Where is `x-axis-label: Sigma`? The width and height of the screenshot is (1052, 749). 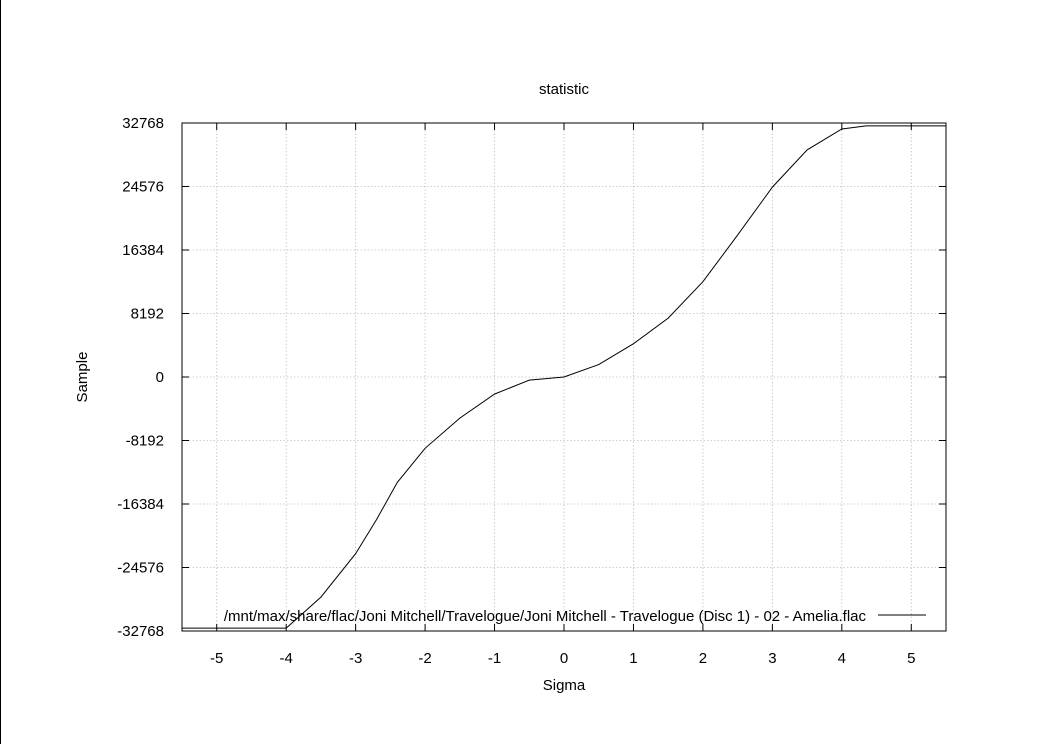
x-axis-label: Sigma is located at coordinates (564, 685).